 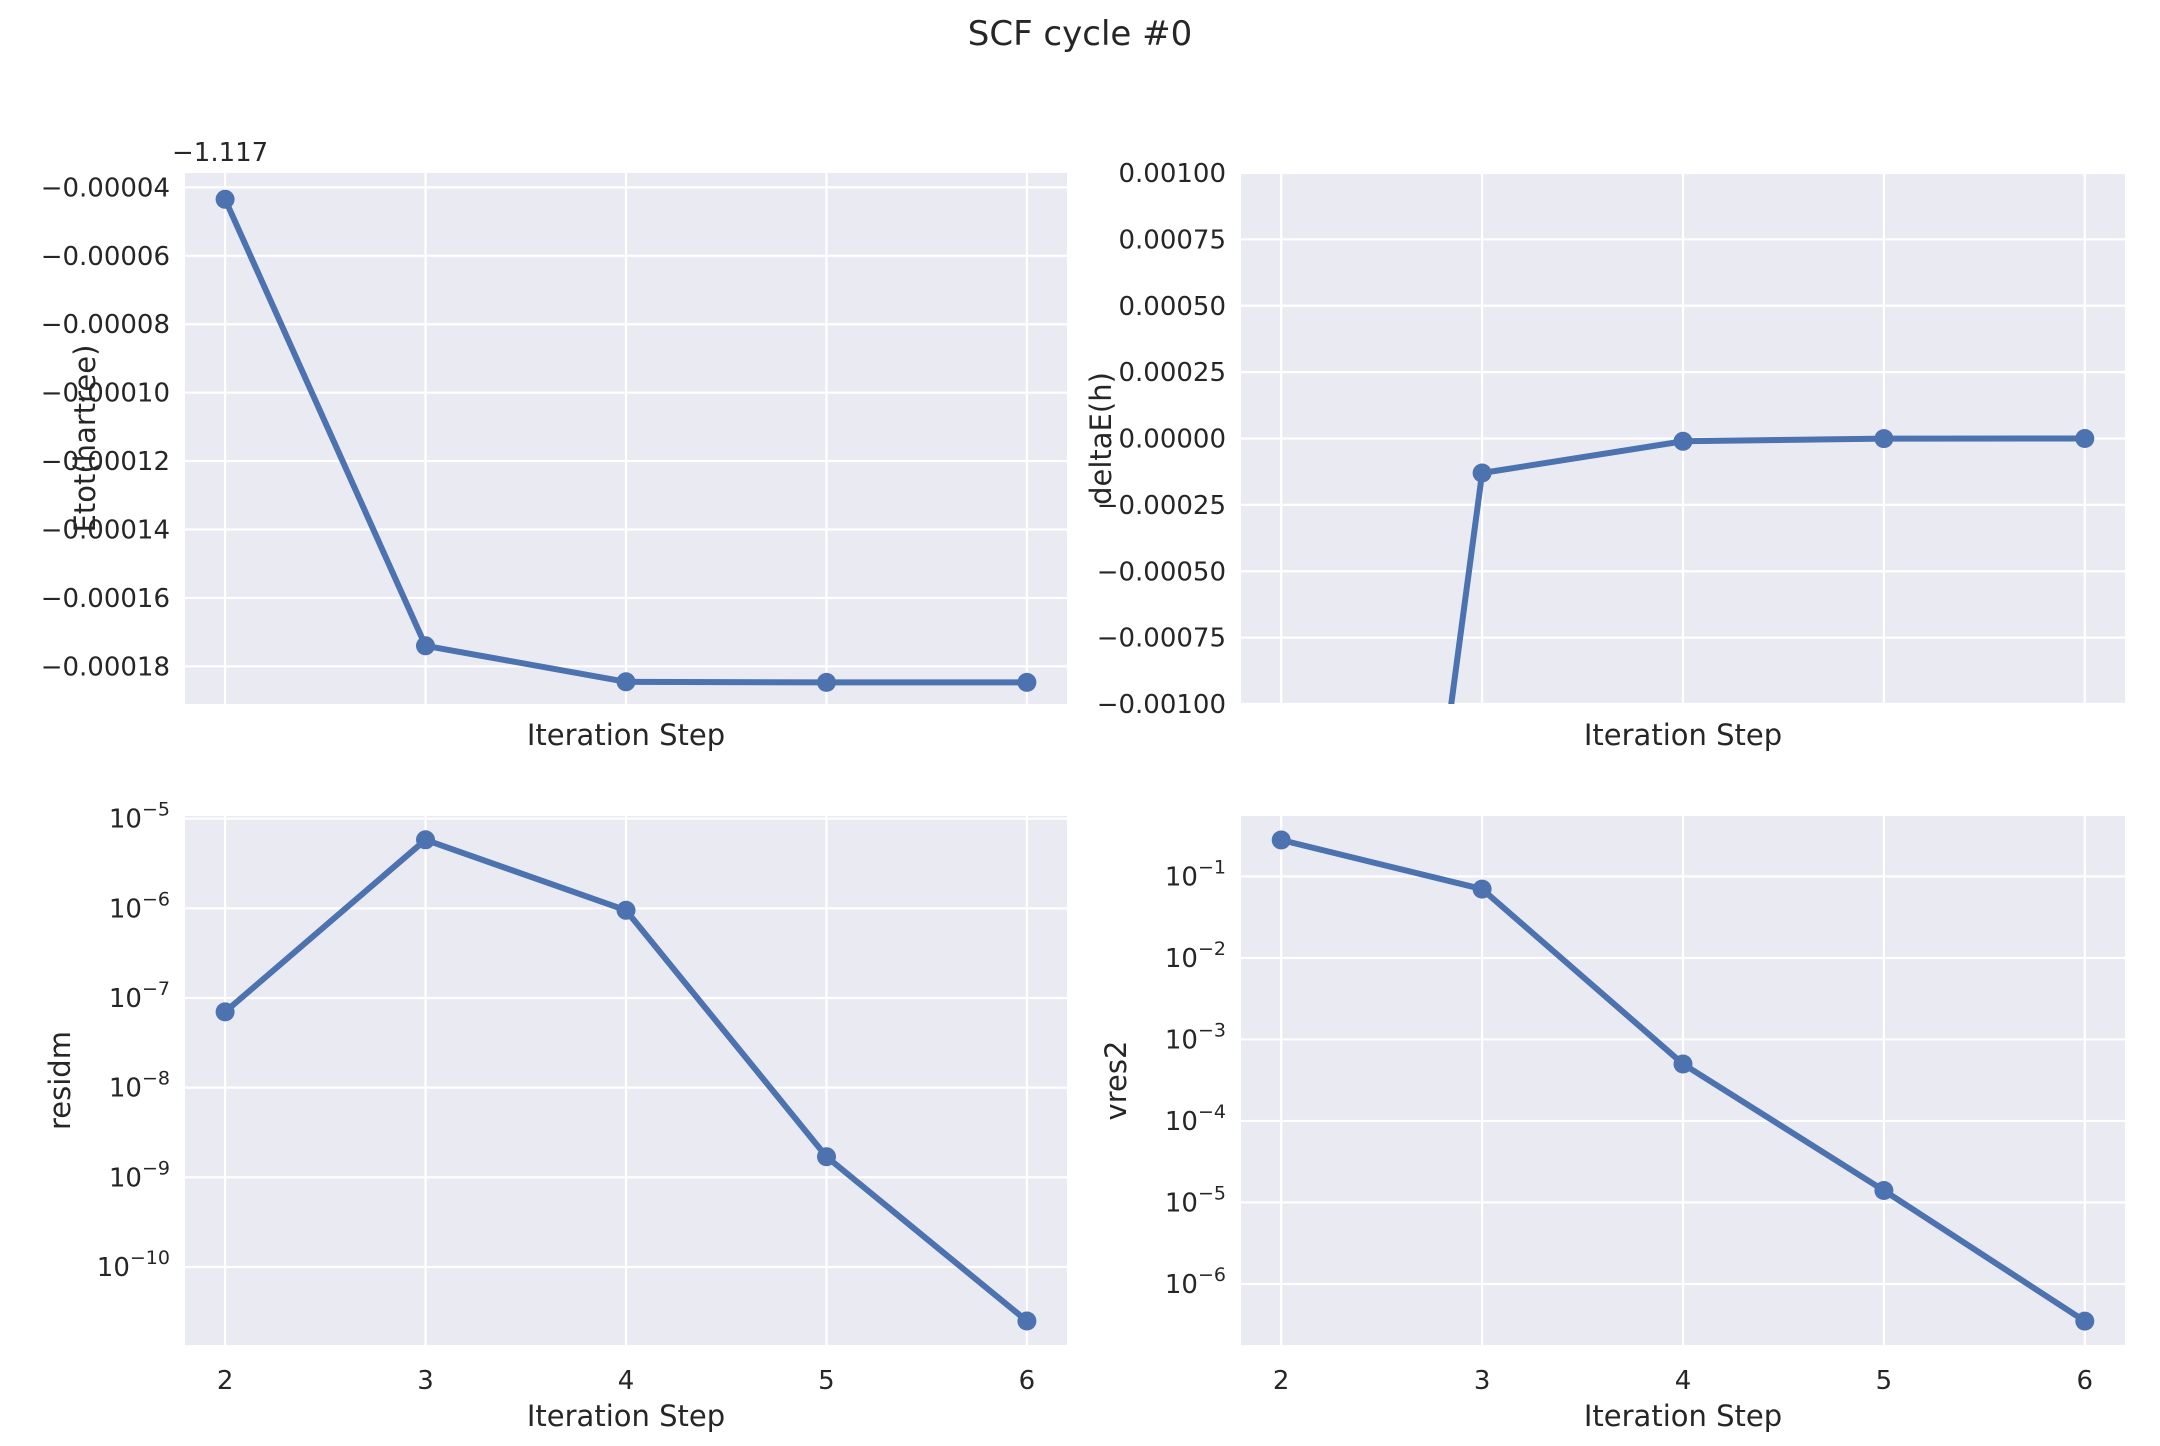 What do you see at coordinates (1195, 956) in the screenshot?
I see `y-tick-label: 10⁻²` at bounding box center [1195, 956].